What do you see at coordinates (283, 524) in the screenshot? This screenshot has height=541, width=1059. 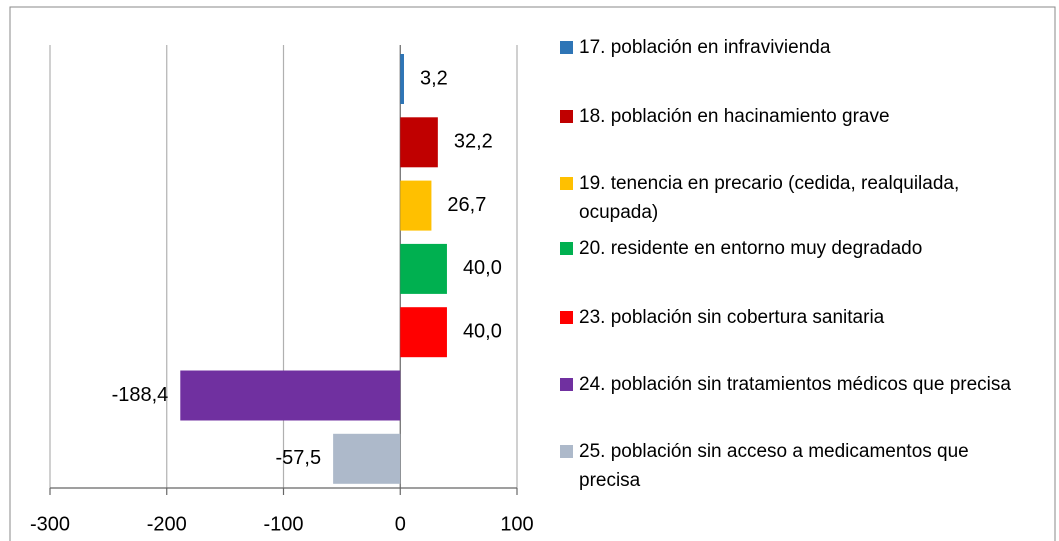 I see `x-tick-label: -100` at bounding box center [283, 524].